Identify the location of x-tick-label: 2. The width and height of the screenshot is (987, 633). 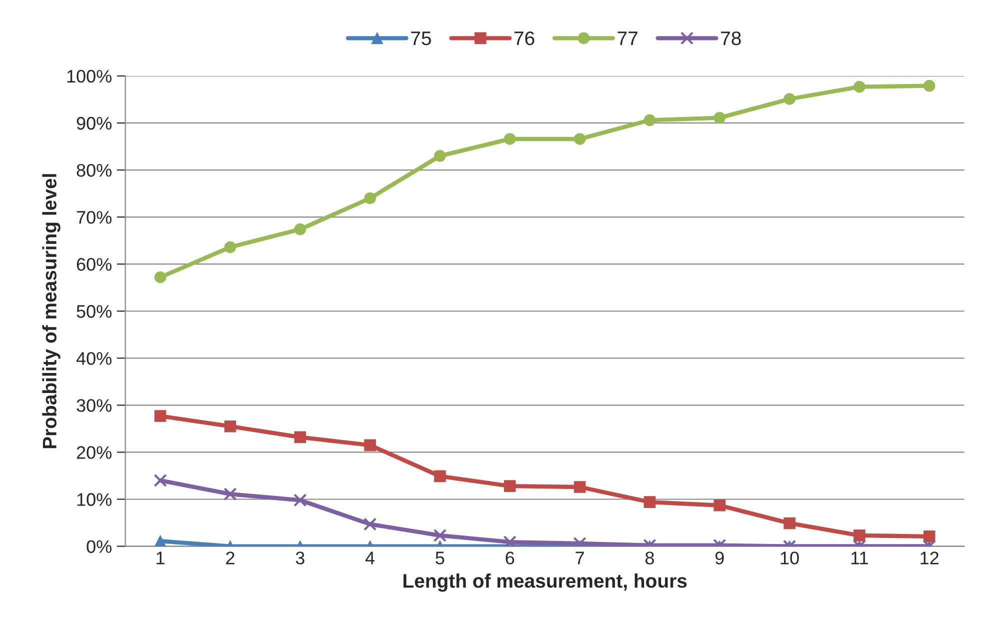
(230, 558).